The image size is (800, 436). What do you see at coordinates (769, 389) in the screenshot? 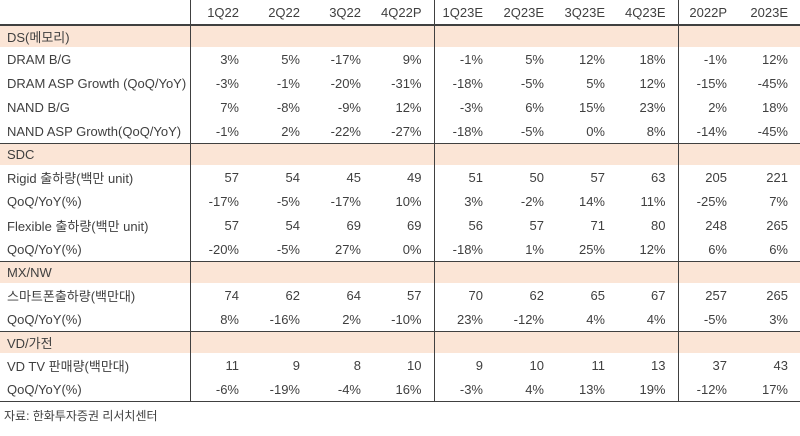
I see `cell: 17%` at bounding box center [769, 389].